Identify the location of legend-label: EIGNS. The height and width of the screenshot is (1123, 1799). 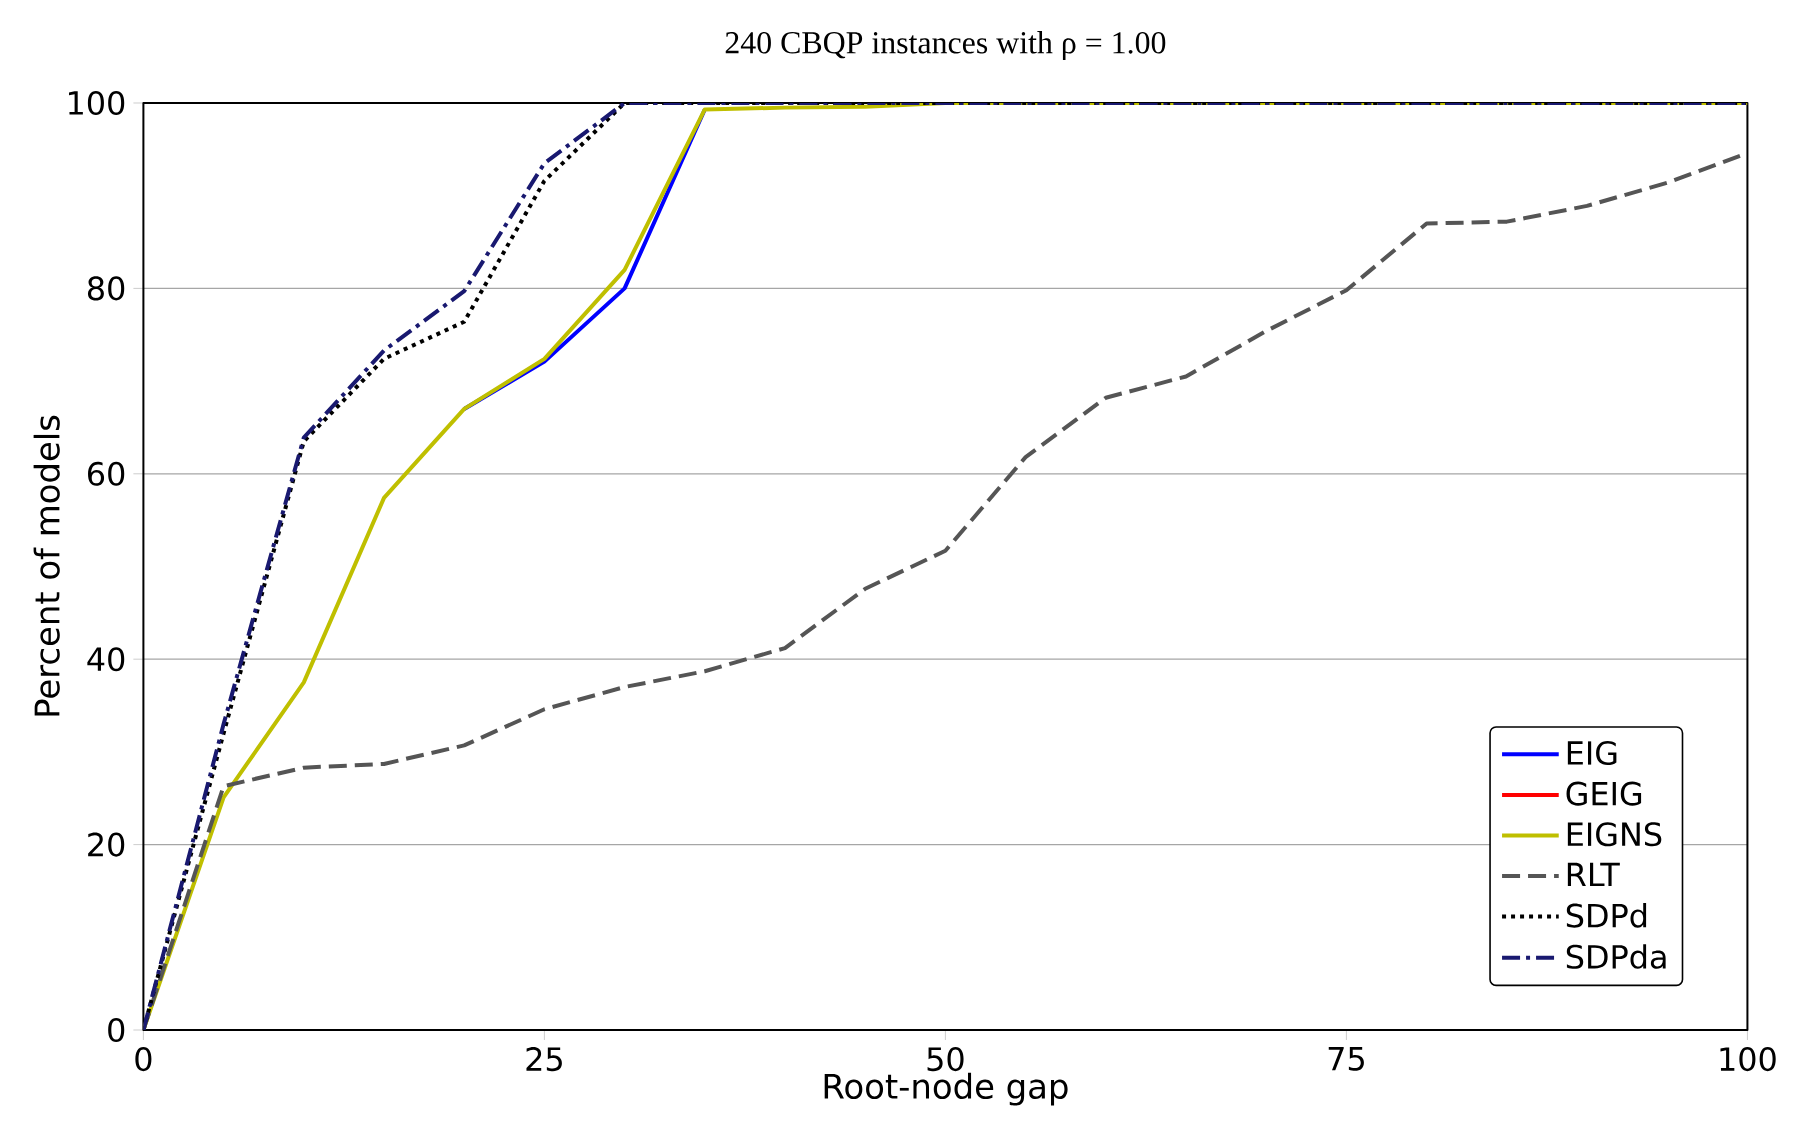
(1614, 834).